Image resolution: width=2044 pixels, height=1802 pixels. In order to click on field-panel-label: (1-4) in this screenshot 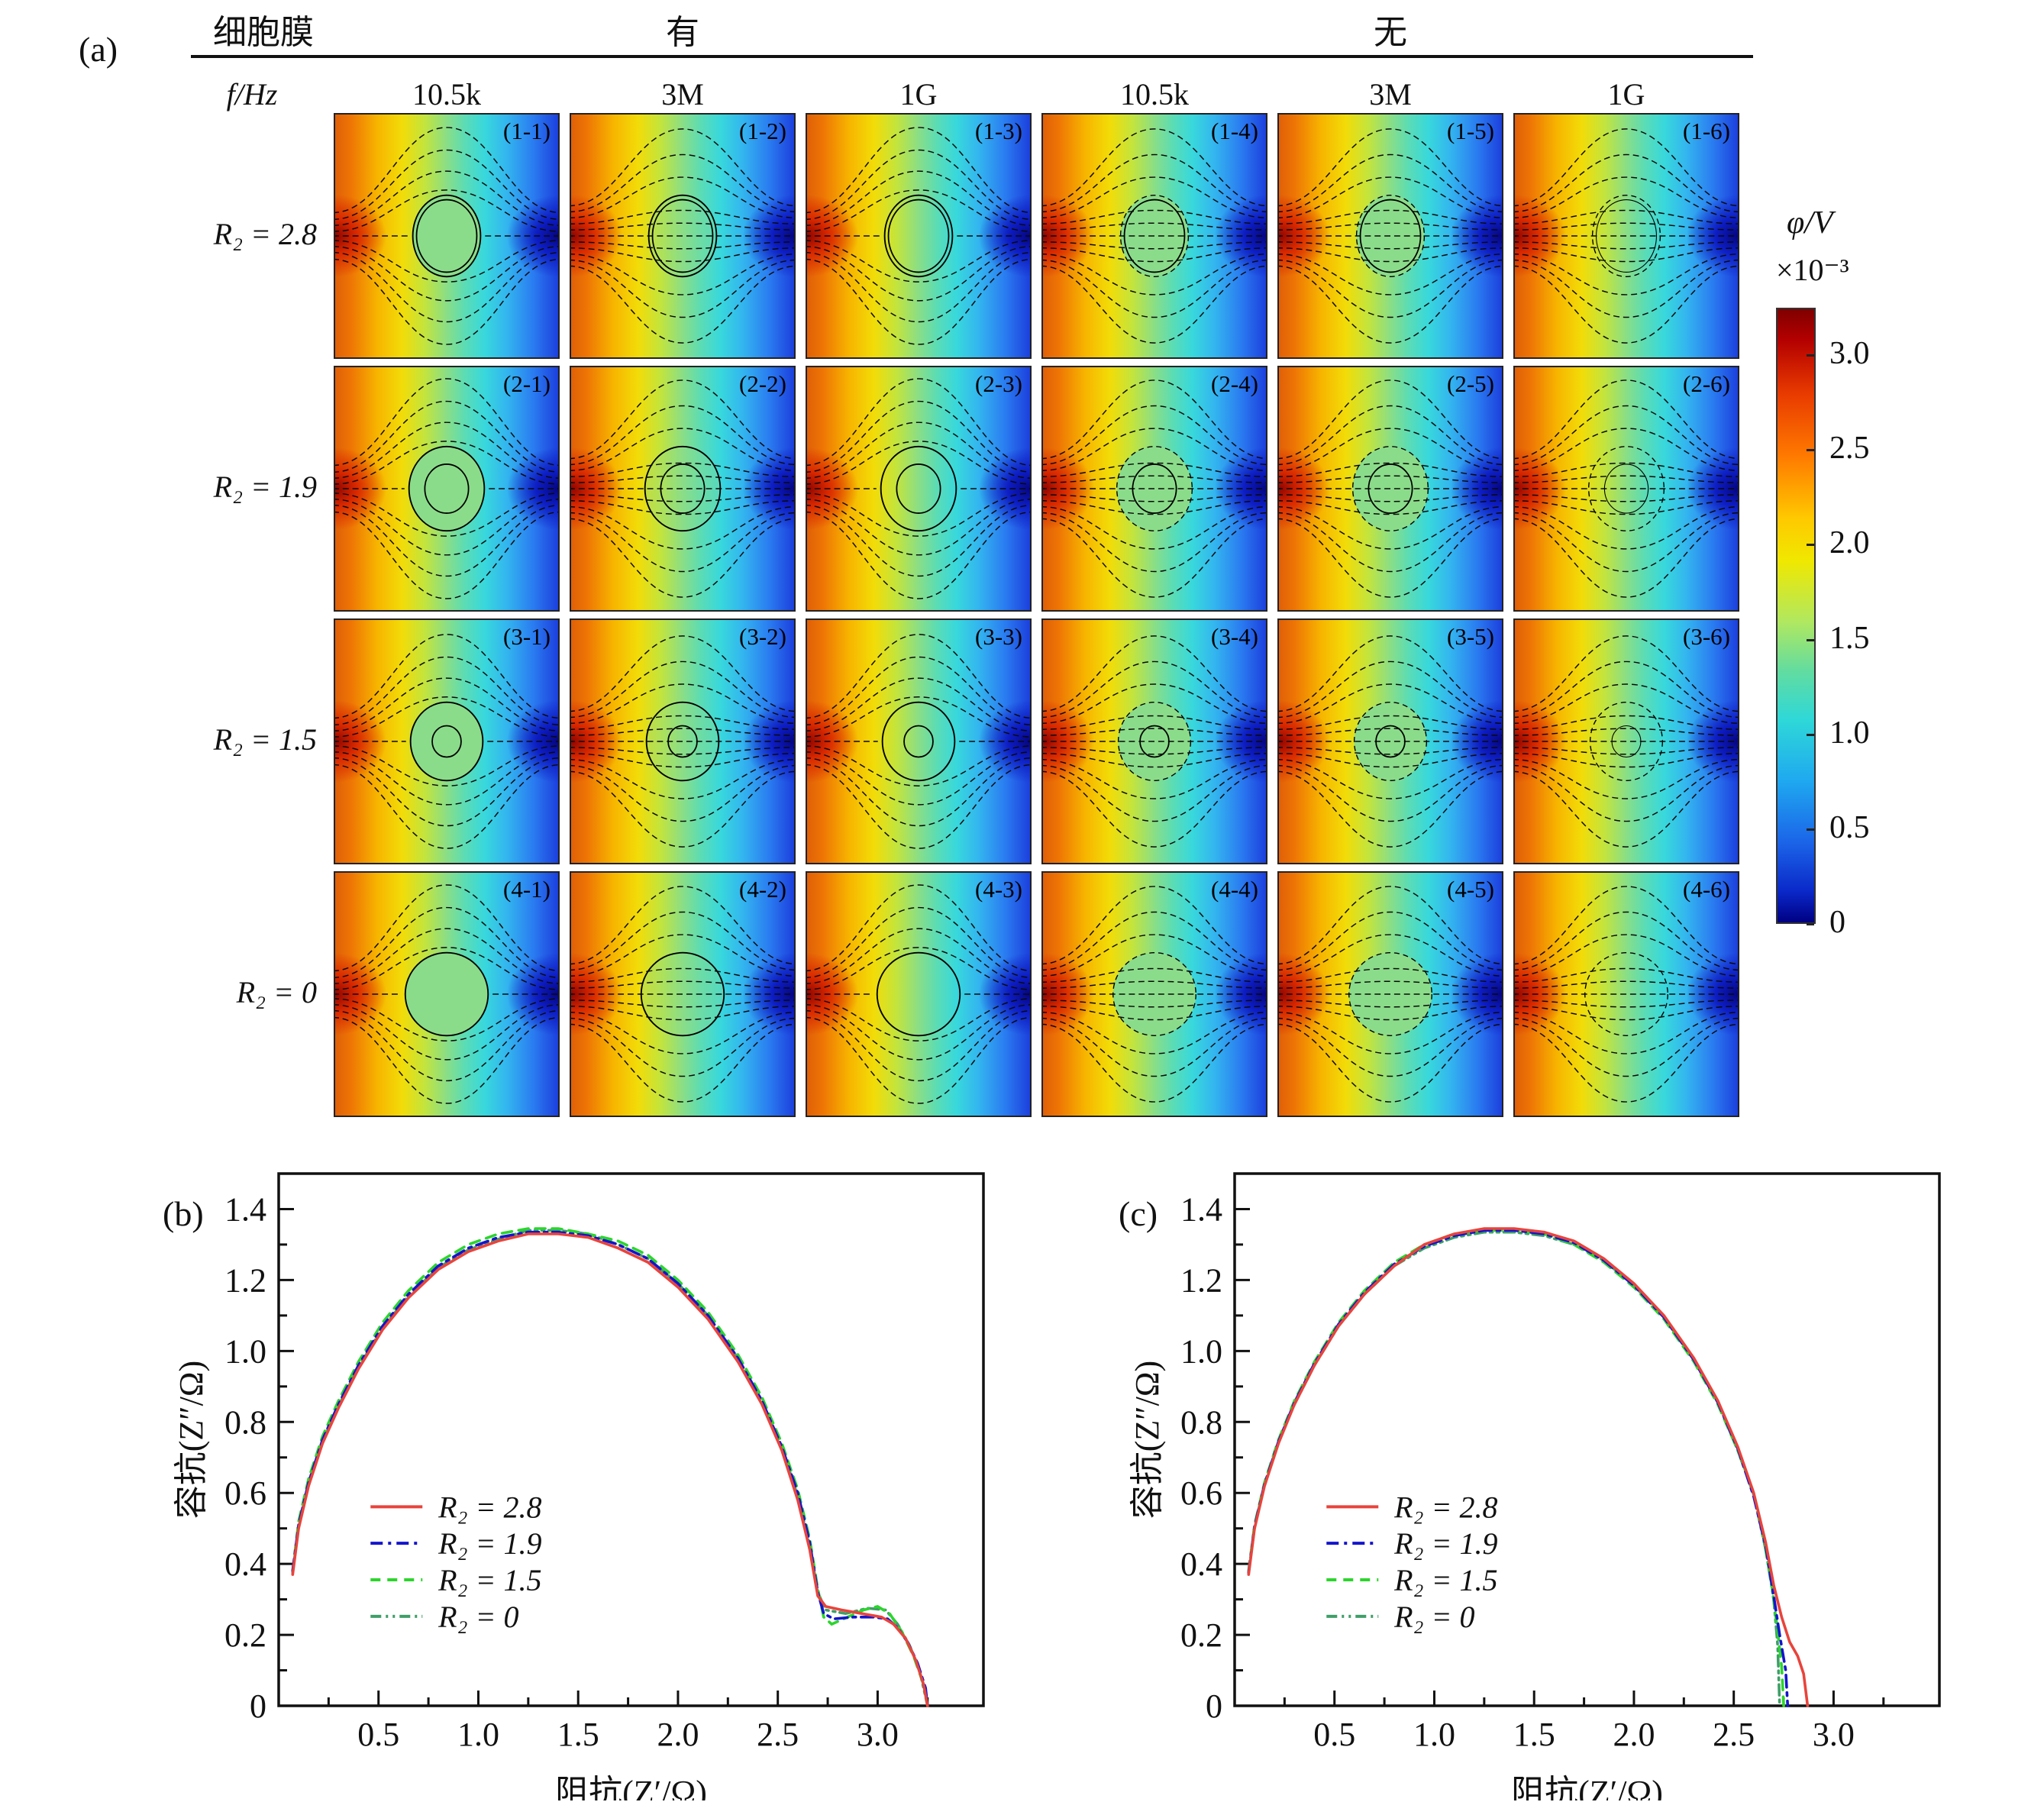, I will do `click(1234, 131)`.